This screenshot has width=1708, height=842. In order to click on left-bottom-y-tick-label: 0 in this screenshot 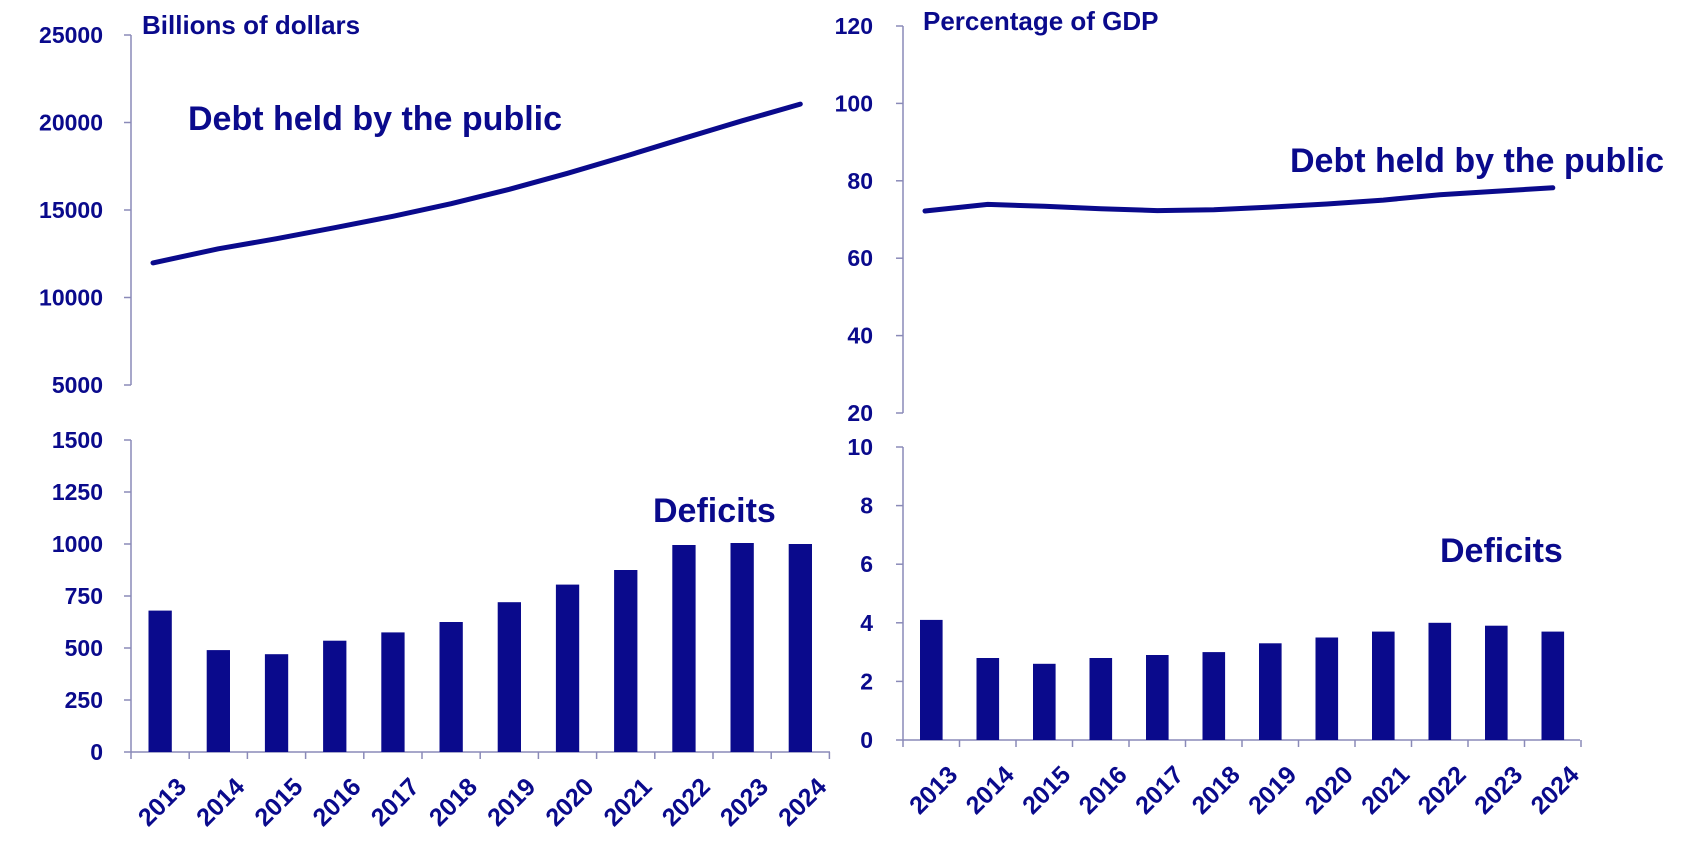, I will do `click(96, 752)`.